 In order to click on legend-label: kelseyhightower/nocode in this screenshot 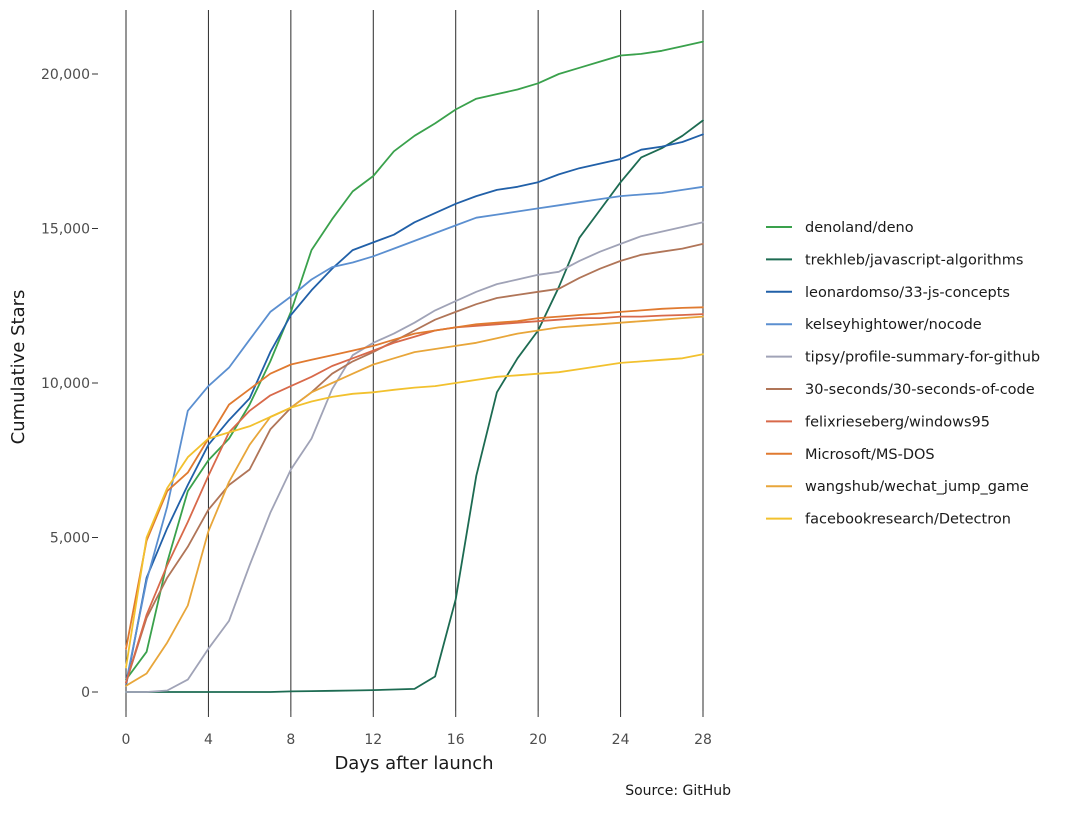, I will do `click(893, 325)`.